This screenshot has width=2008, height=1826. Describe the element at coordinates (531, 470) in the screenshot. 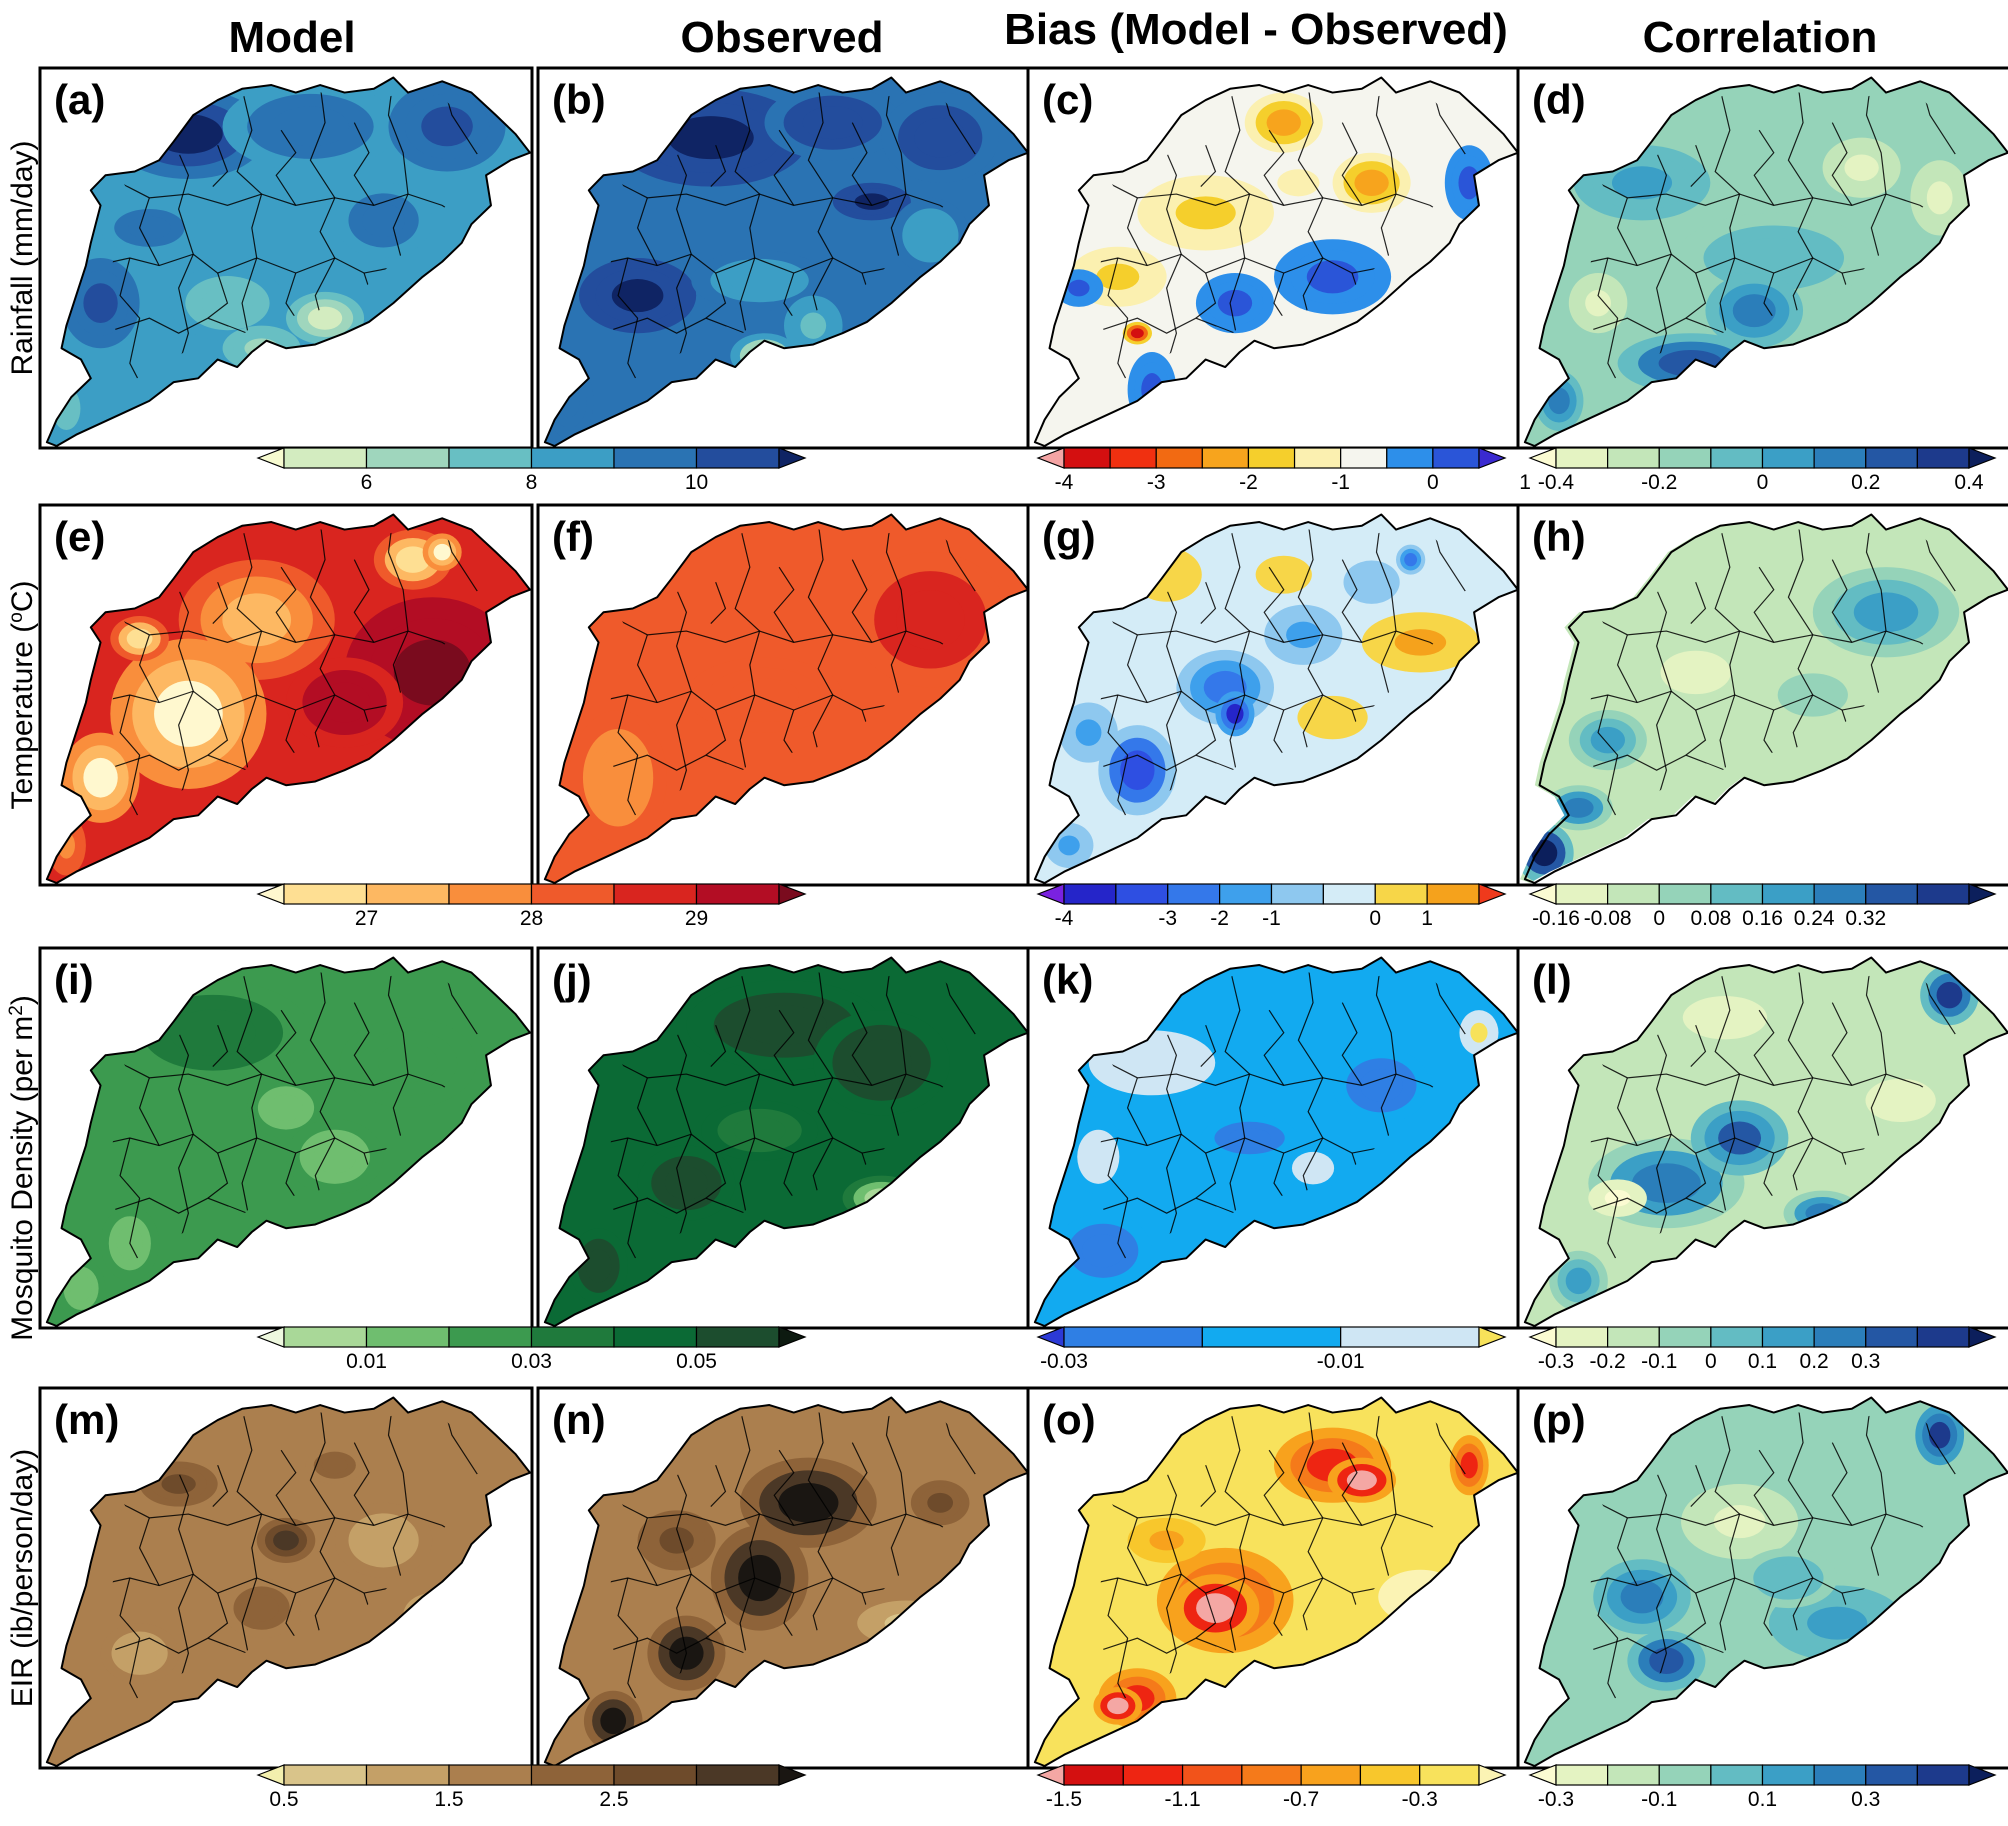

I see `colorbar-rain-model: 6 8 10` at that location.